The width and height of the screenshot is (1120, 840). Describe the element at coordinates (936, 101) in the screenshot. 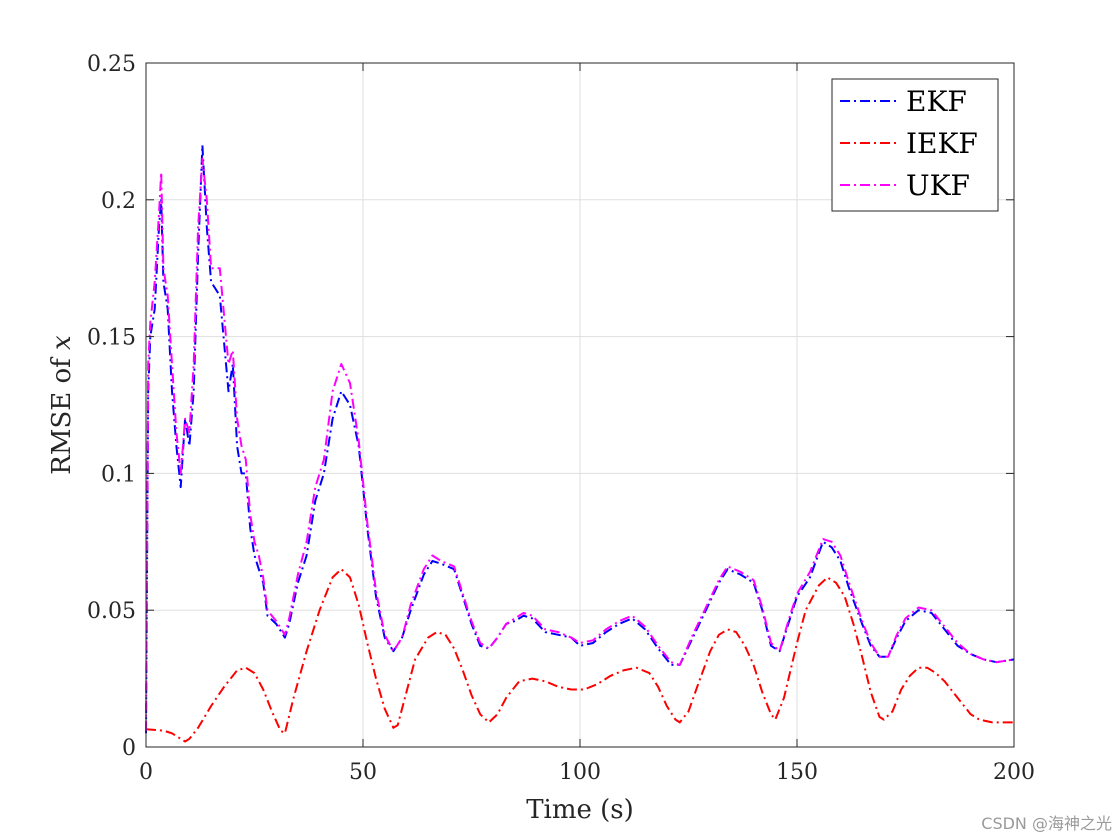

I see `legend-label-ekf: EKF` at that location.